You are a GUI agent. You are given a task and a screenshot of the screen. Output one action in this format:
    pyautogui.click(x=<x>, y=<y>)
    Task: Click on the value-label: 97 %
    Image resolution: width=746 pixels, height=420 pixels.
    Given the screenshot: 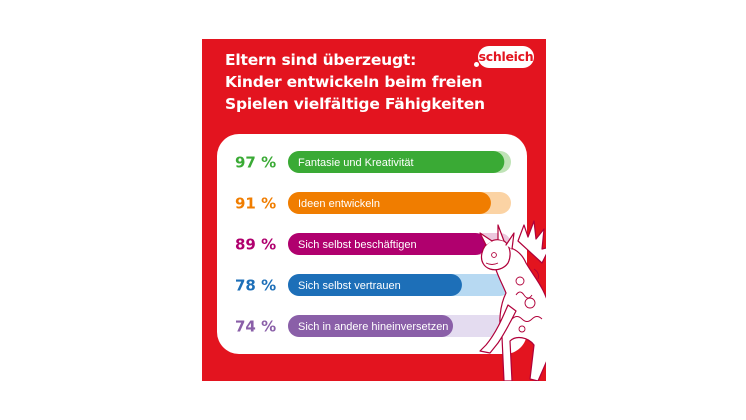 What is the action you would take?
    pyautogui.click(x=255, y=163)
    